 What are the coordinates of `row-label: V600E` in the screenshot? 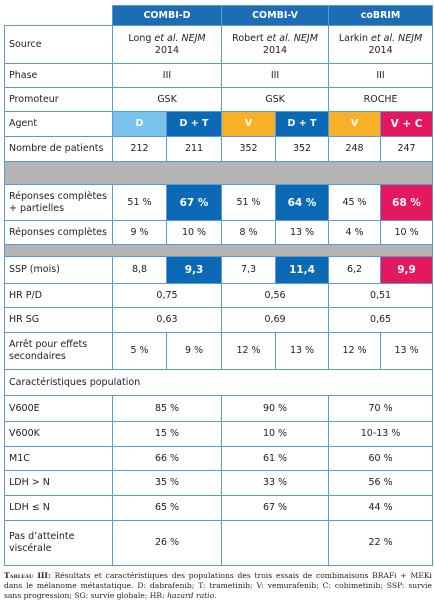 It's located at (58, 408).